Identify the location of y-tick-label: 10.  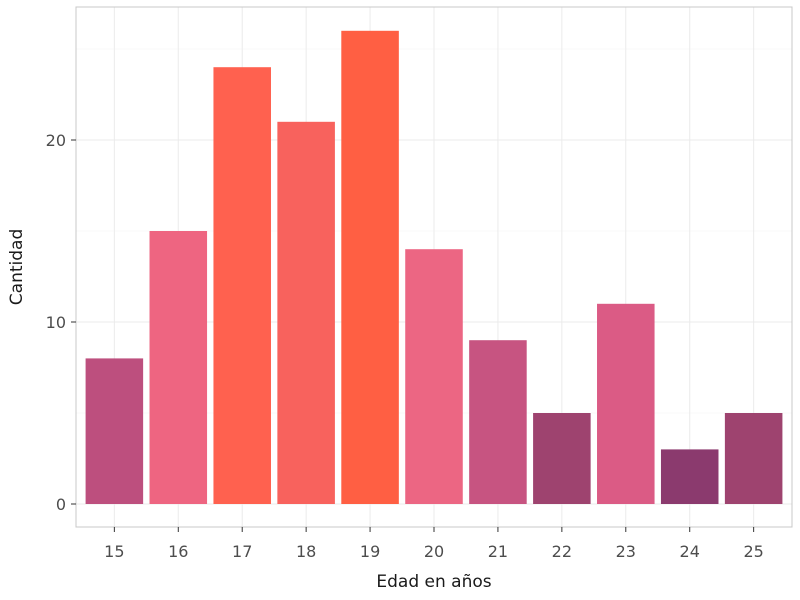
(56, 322).